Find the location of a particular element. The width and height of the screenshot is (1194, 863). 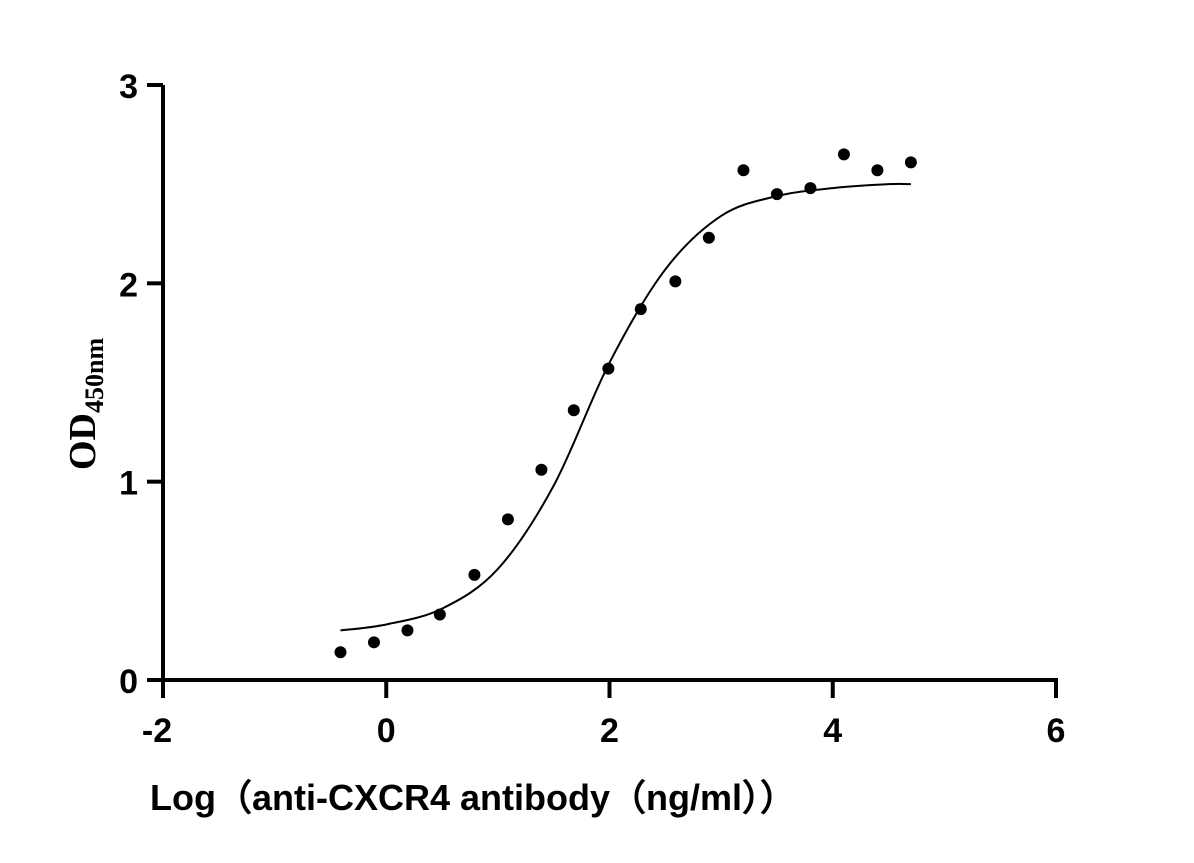

x-tick-label: 4 is located at coordinates (832, 731).